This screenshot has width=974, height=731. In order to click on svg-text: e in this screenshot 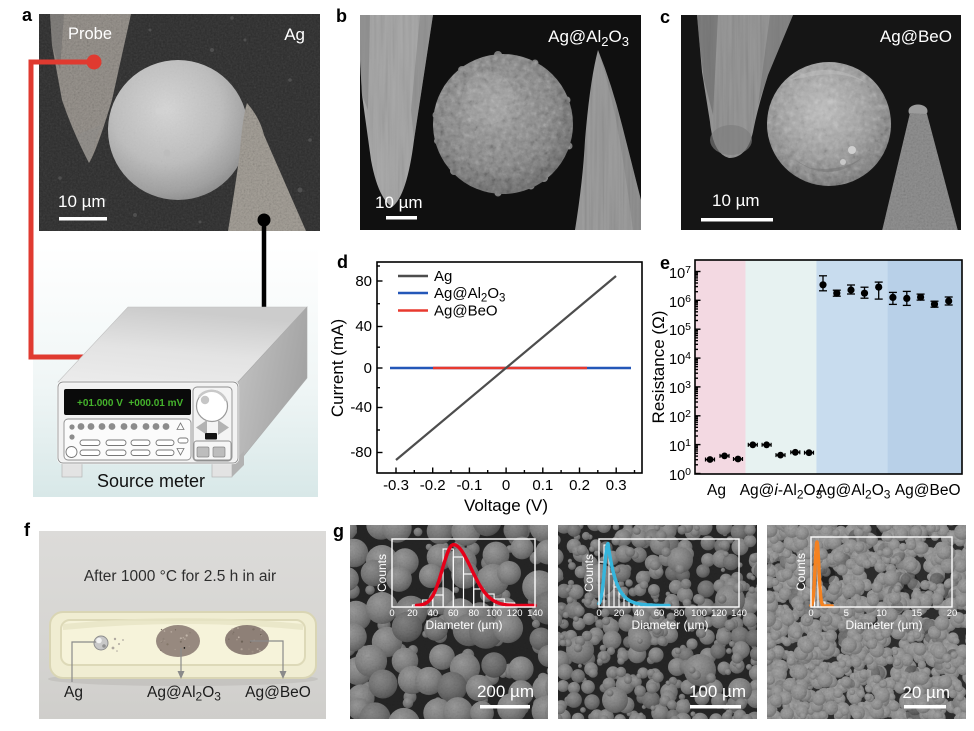, I will do `click(665, 263)`.